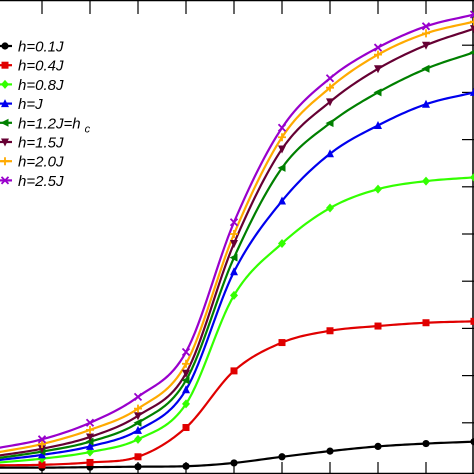 The image size is (474, 474). What do you see at coordinates (41, 85) in the screenshot?
I see `legend-label-2: h=0.8J` at bounding box center [41, 85].